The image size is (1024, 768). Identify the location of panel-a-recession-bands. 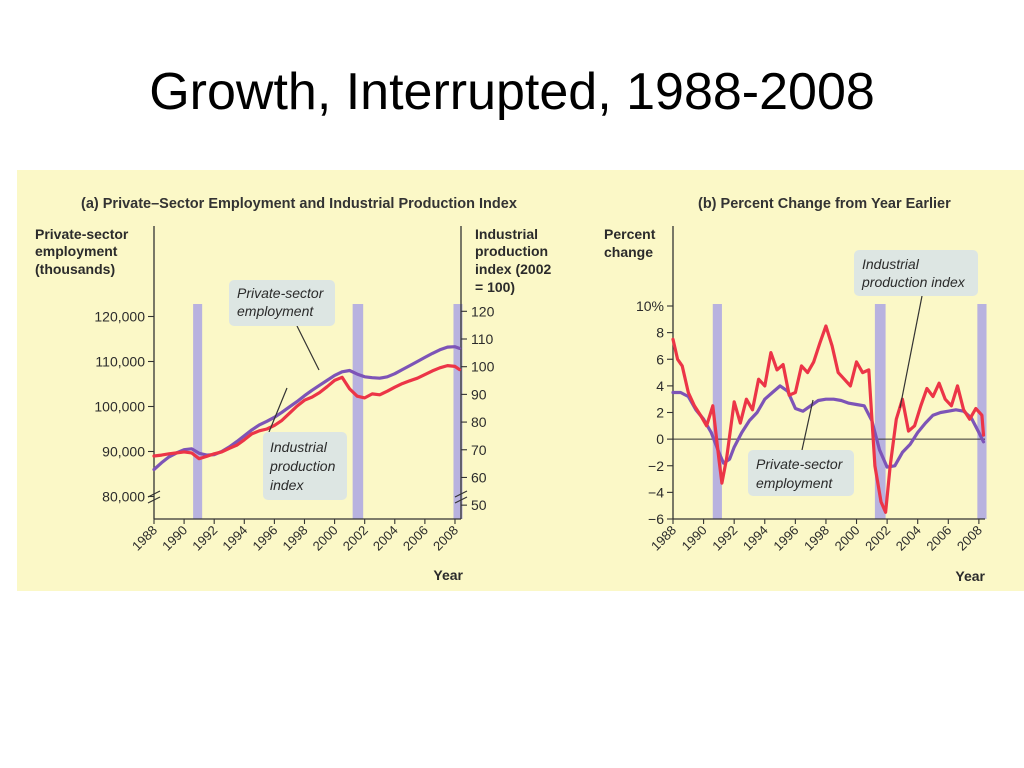
(328, 411).